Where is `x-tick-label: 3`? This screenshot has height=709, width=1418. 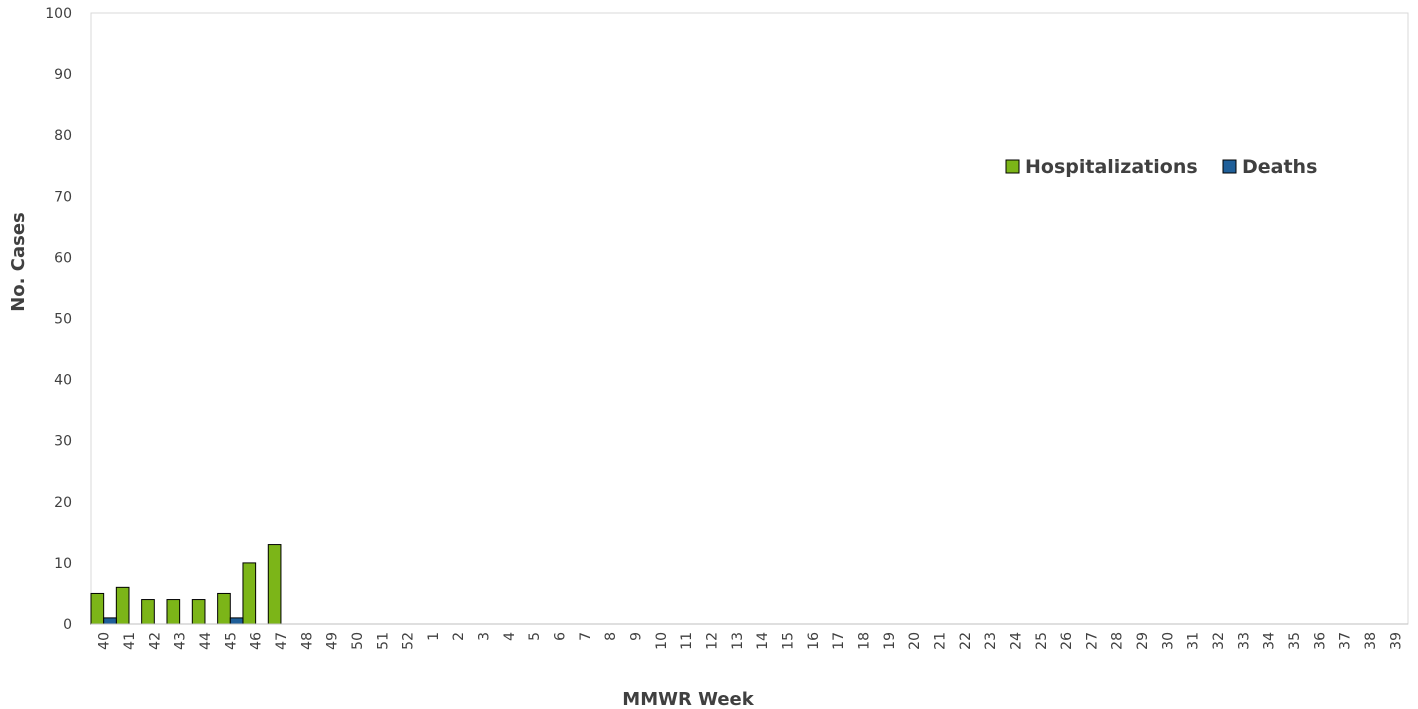 x-tick-label: 3 is located at coordinates (485, 636).